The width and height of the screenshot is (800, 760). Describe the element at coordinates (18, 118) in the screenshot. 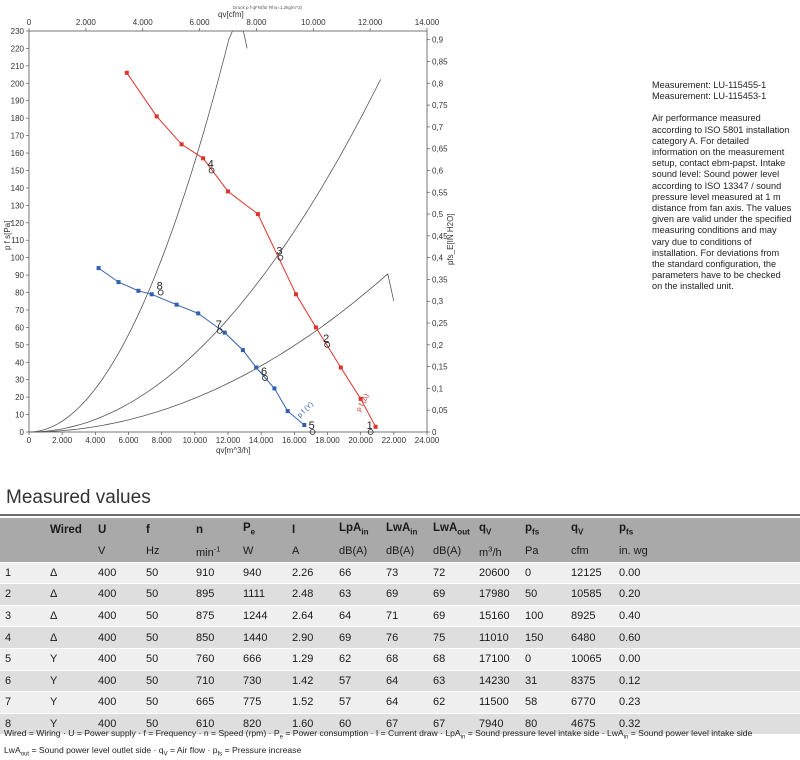

I see `y-tick-label: 180` at that location.